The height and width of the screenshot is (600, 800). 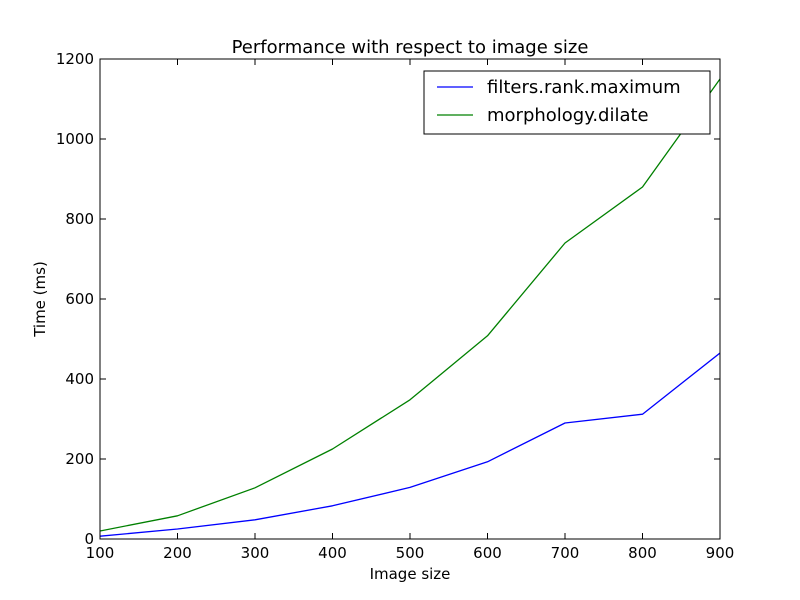 What do you see at coordinates (565, 553) in the screenshot?
I see `x-tick-label: 700` at bounding box center [565, 553].